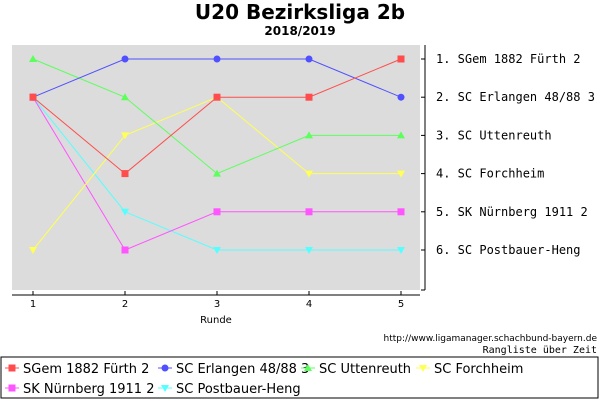  I want to click on x-tick-label-4: 4, so click(309, 304).